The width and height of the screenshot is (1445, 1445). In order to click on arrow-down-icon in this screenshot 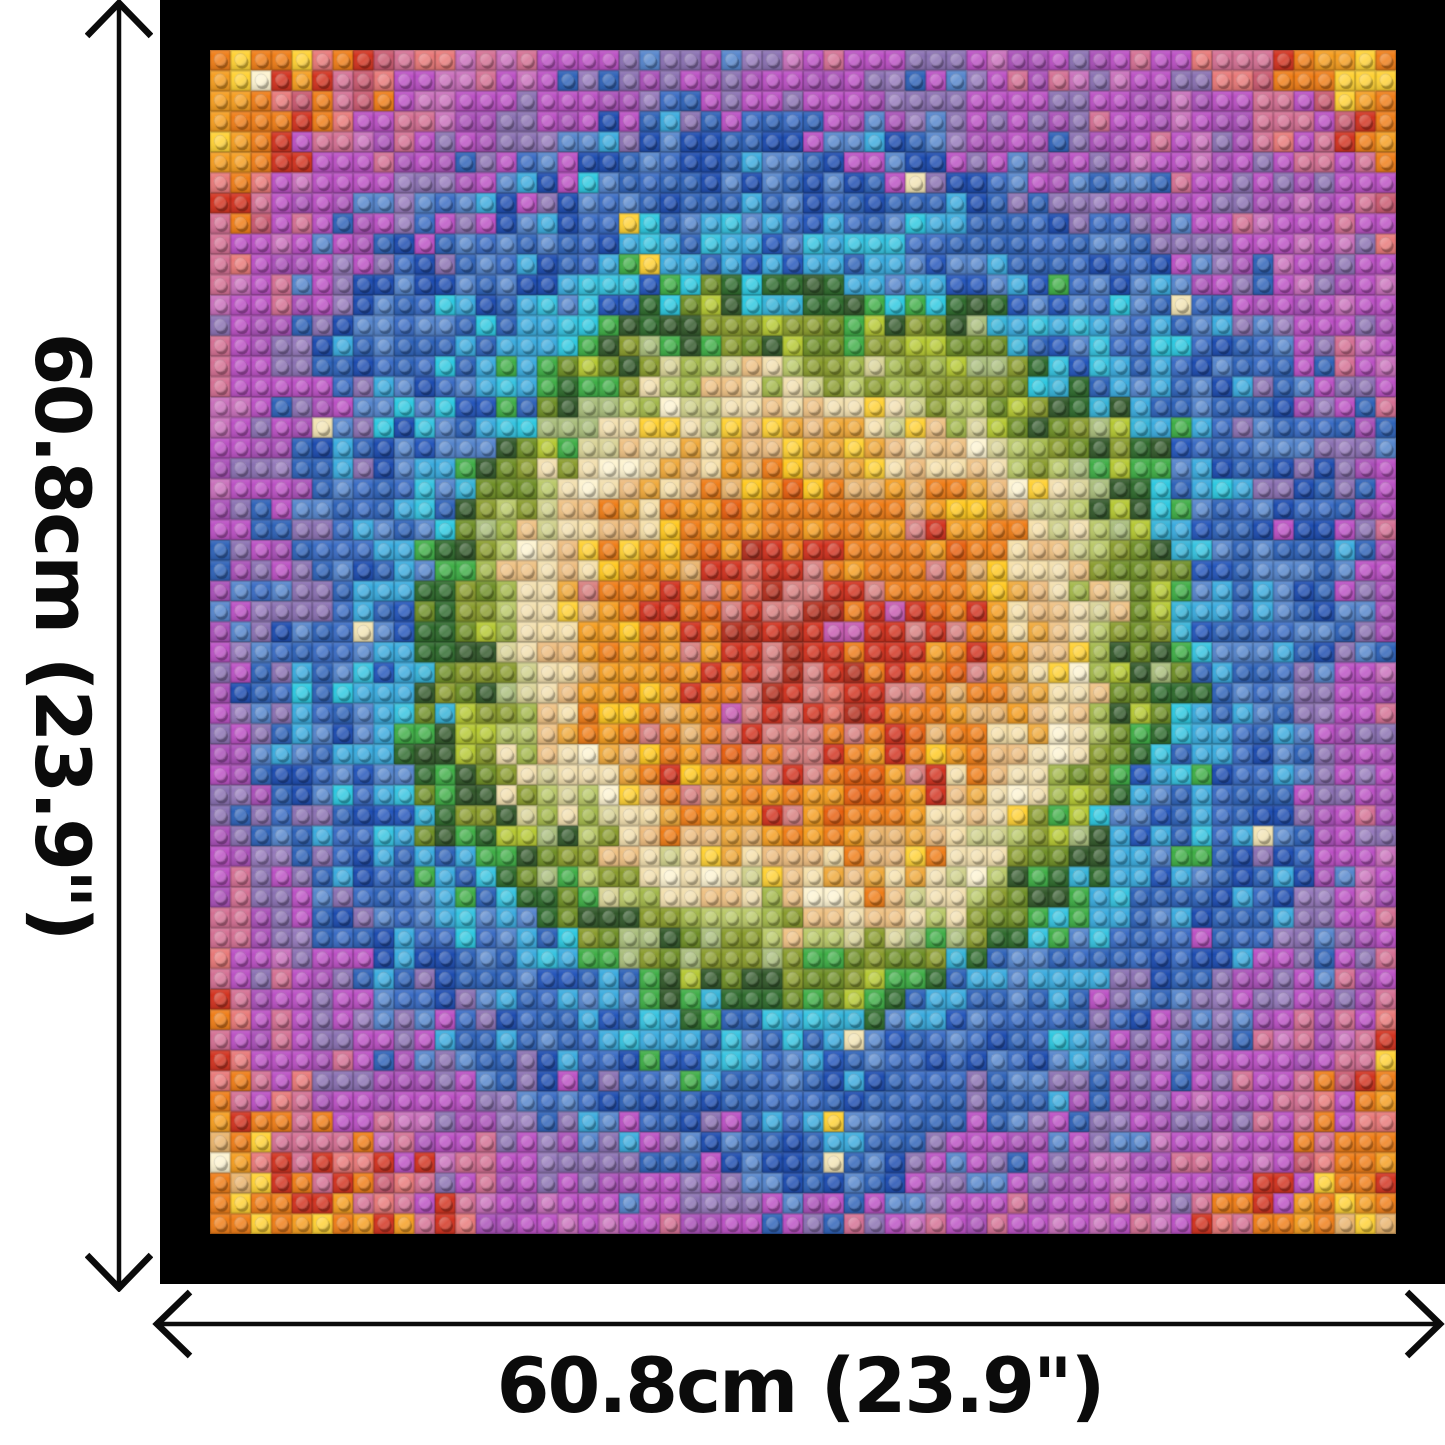, I will do `click(119, 1272)`.